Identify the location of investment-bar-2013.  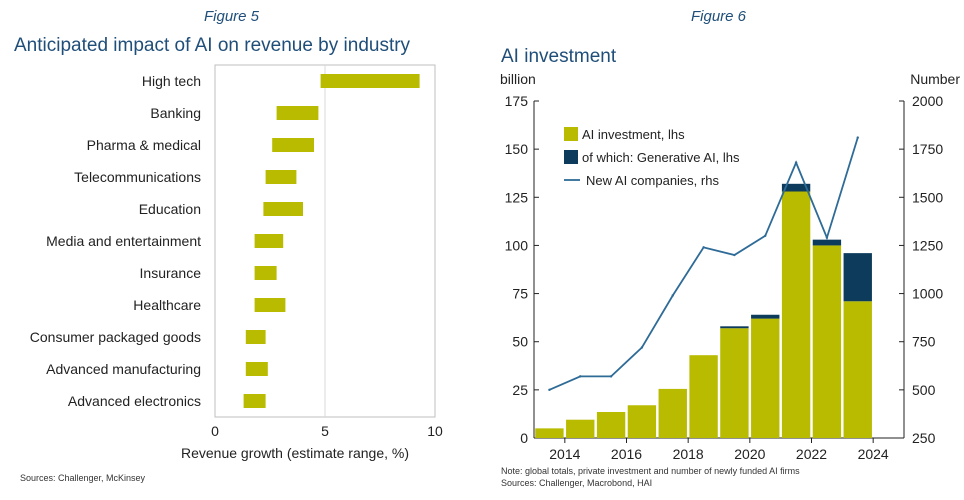
(549, 433).